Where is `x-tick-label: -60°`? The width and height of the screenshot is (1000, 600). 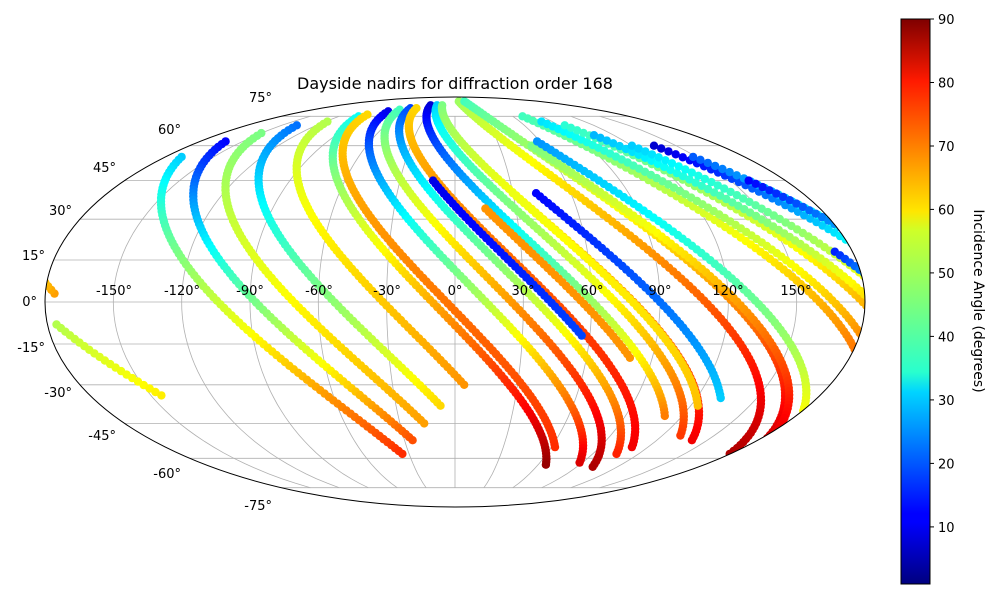
x-tick-label: -60° is located at coordinates (319, 291).